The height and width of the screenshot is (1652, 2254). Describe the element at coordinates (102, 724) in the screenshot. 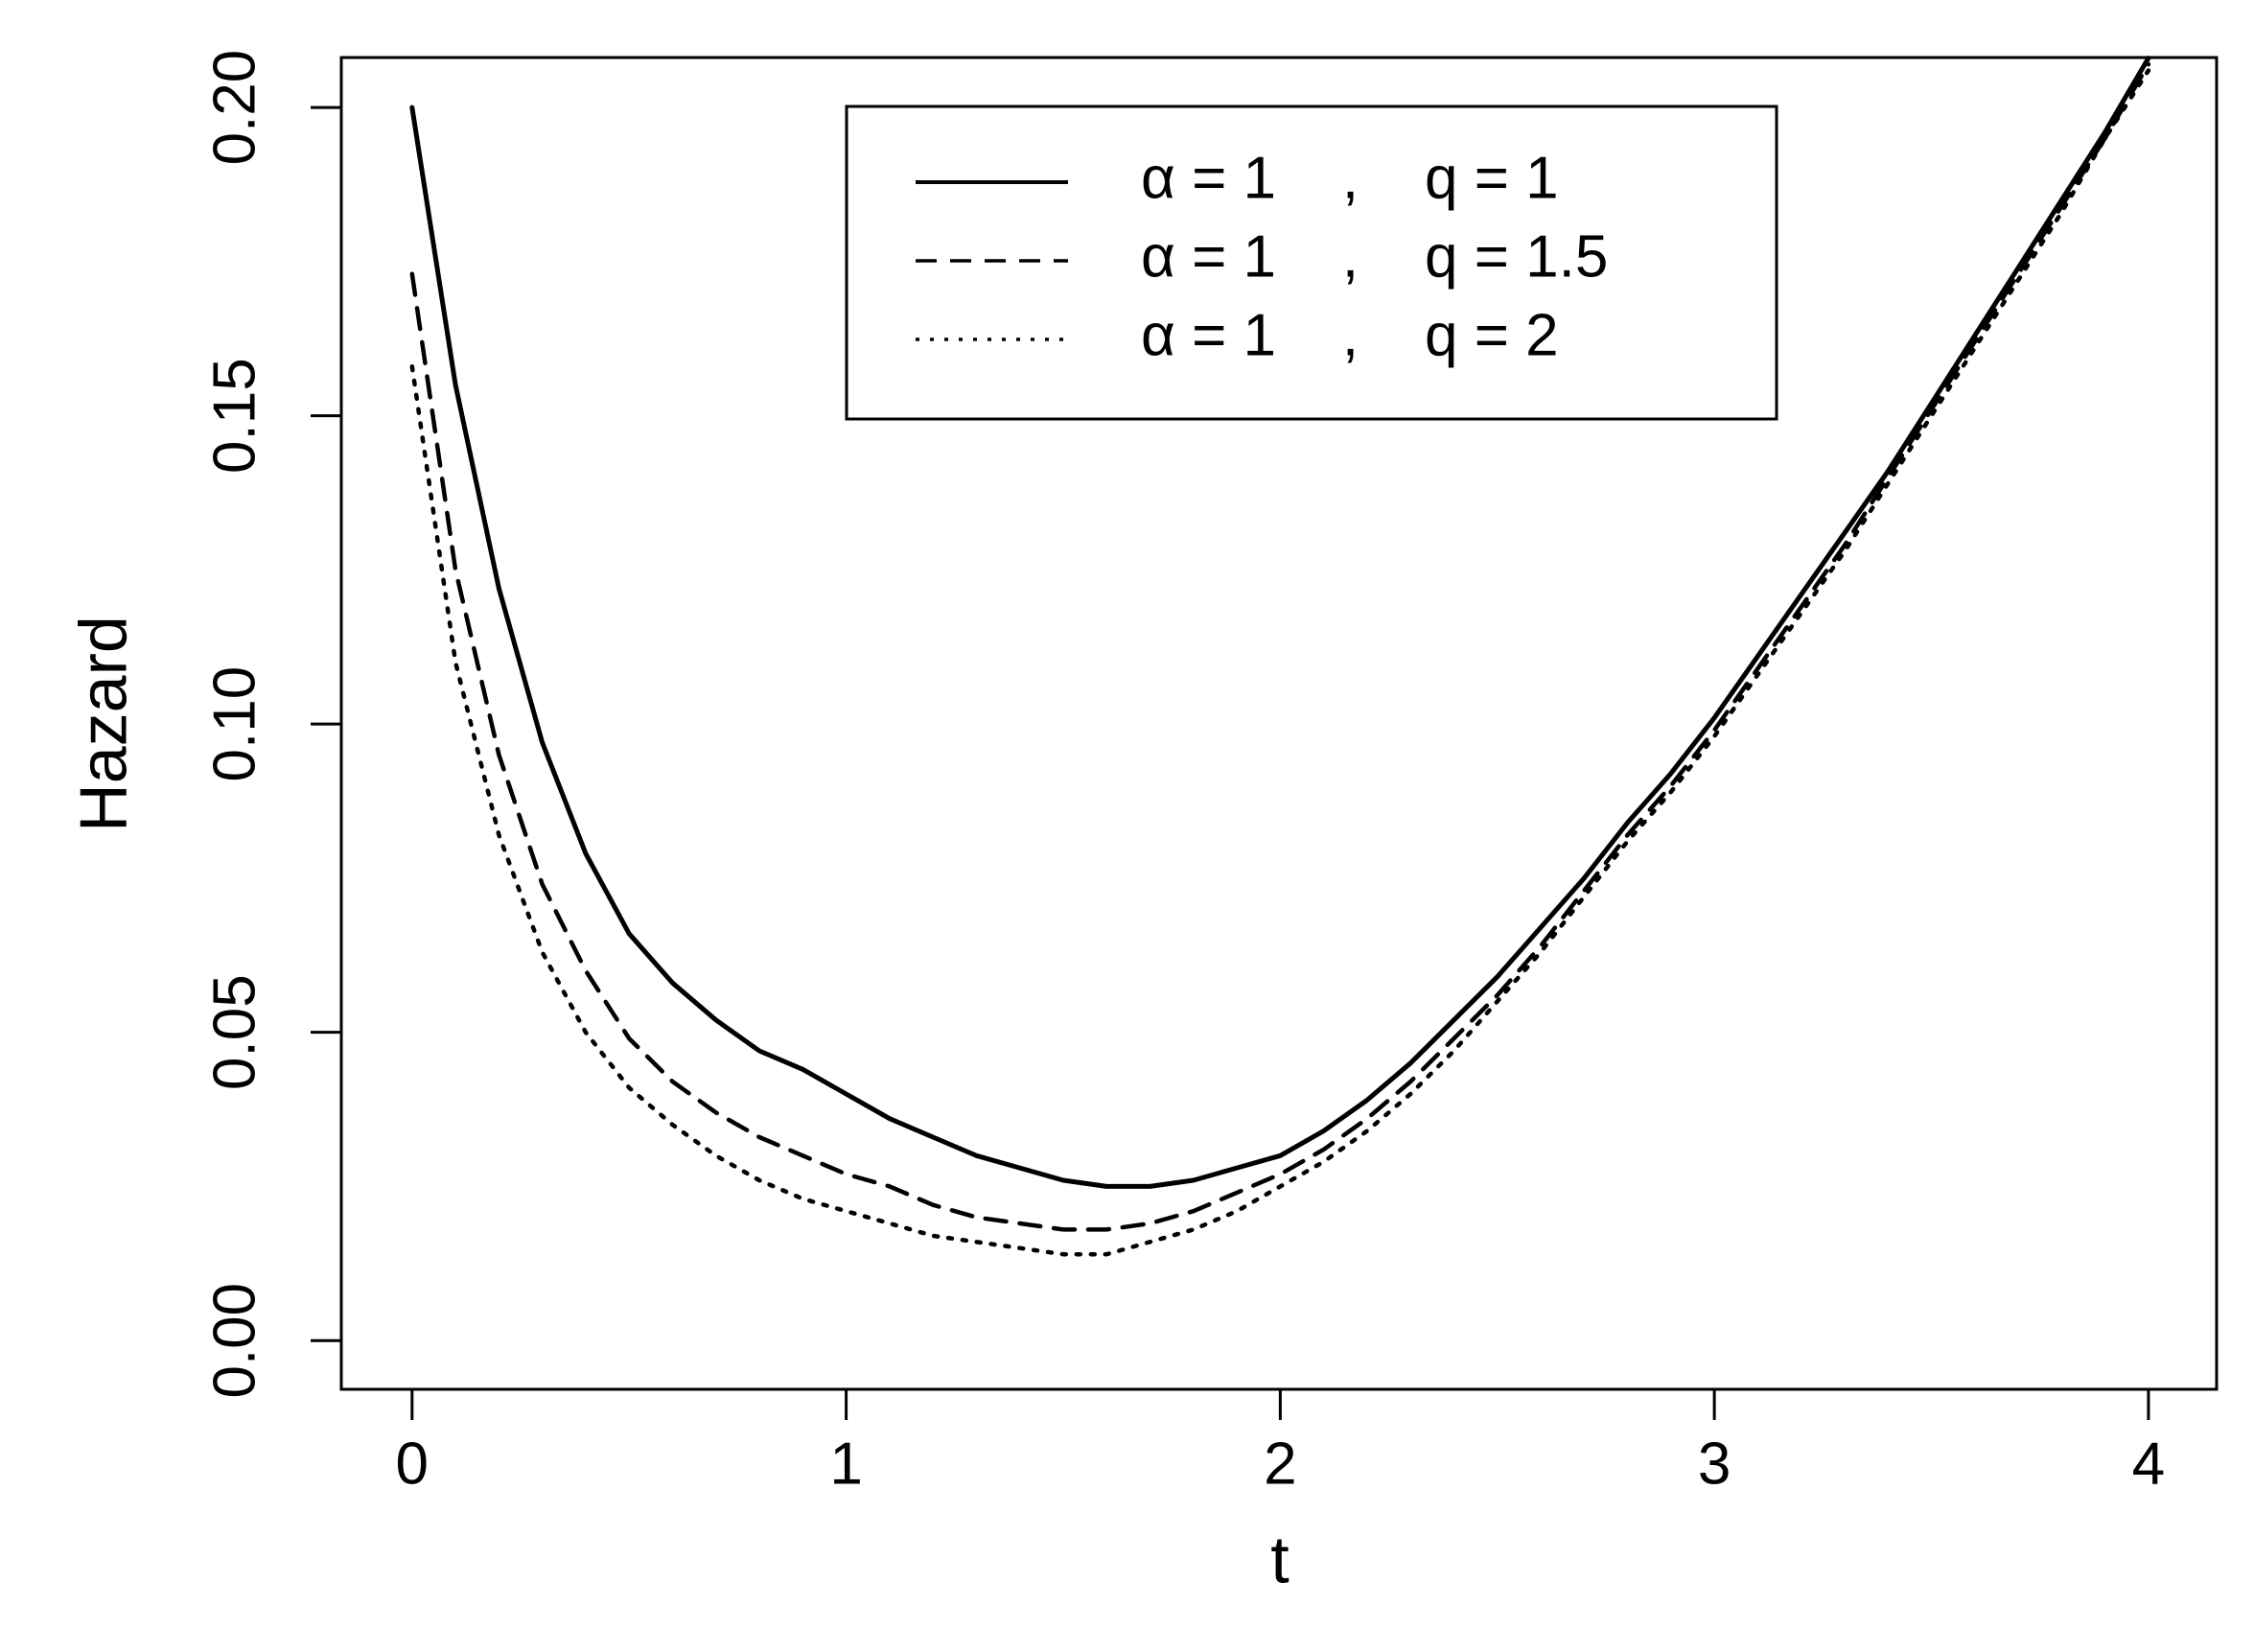

I see `y-axis-title: Hazard` at that location.